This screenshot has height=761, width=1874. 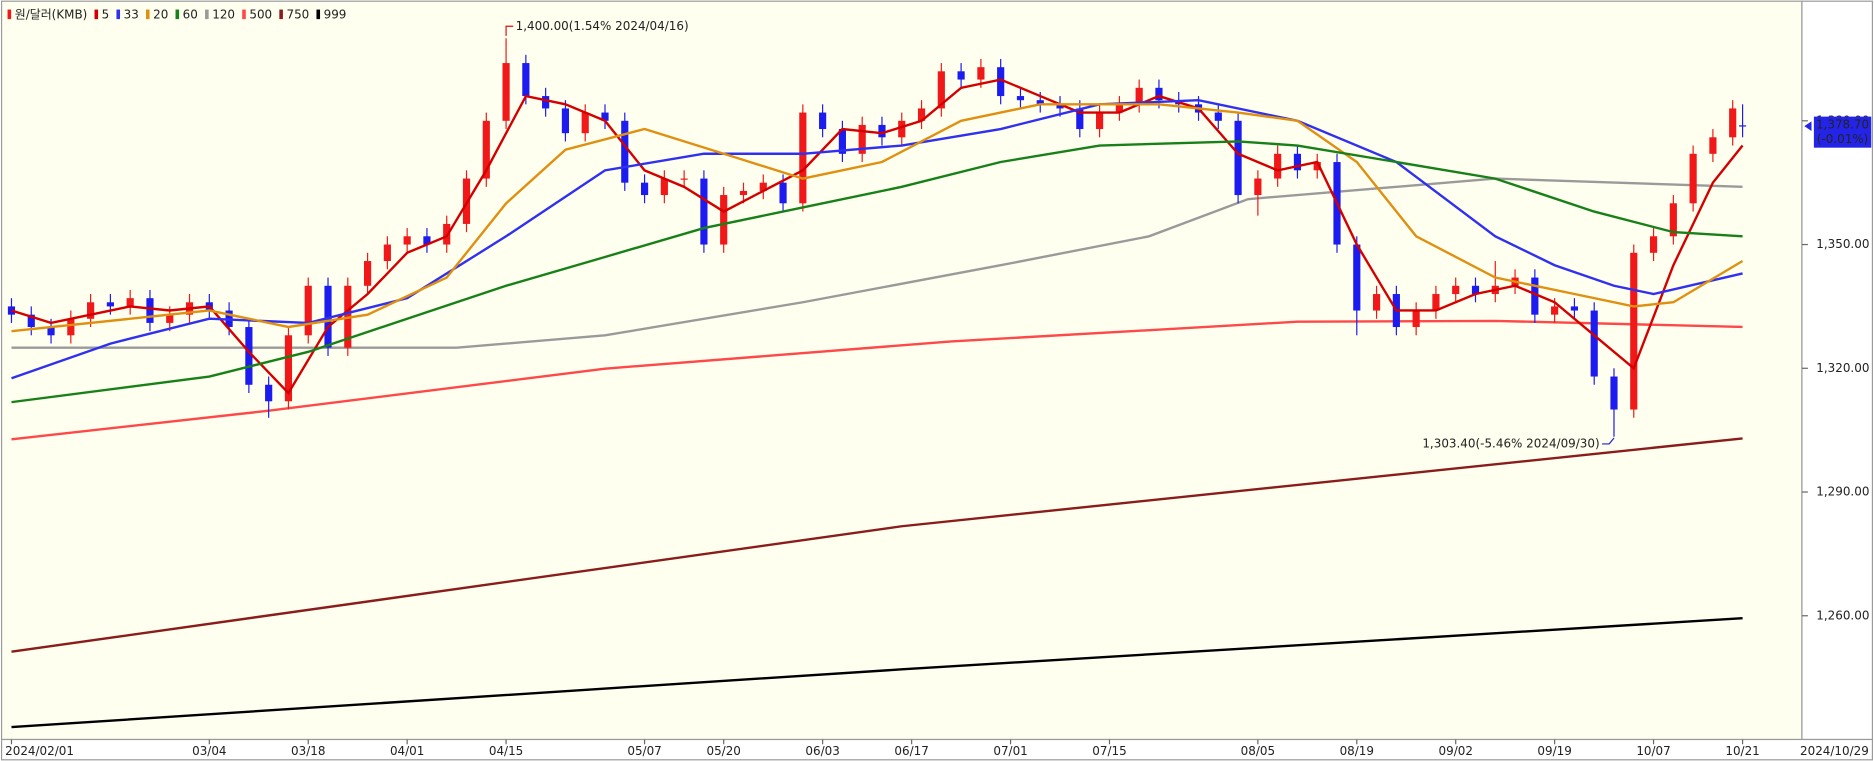 I want to click on x-tick-label: 08/19, so click(x=1357, y=751).